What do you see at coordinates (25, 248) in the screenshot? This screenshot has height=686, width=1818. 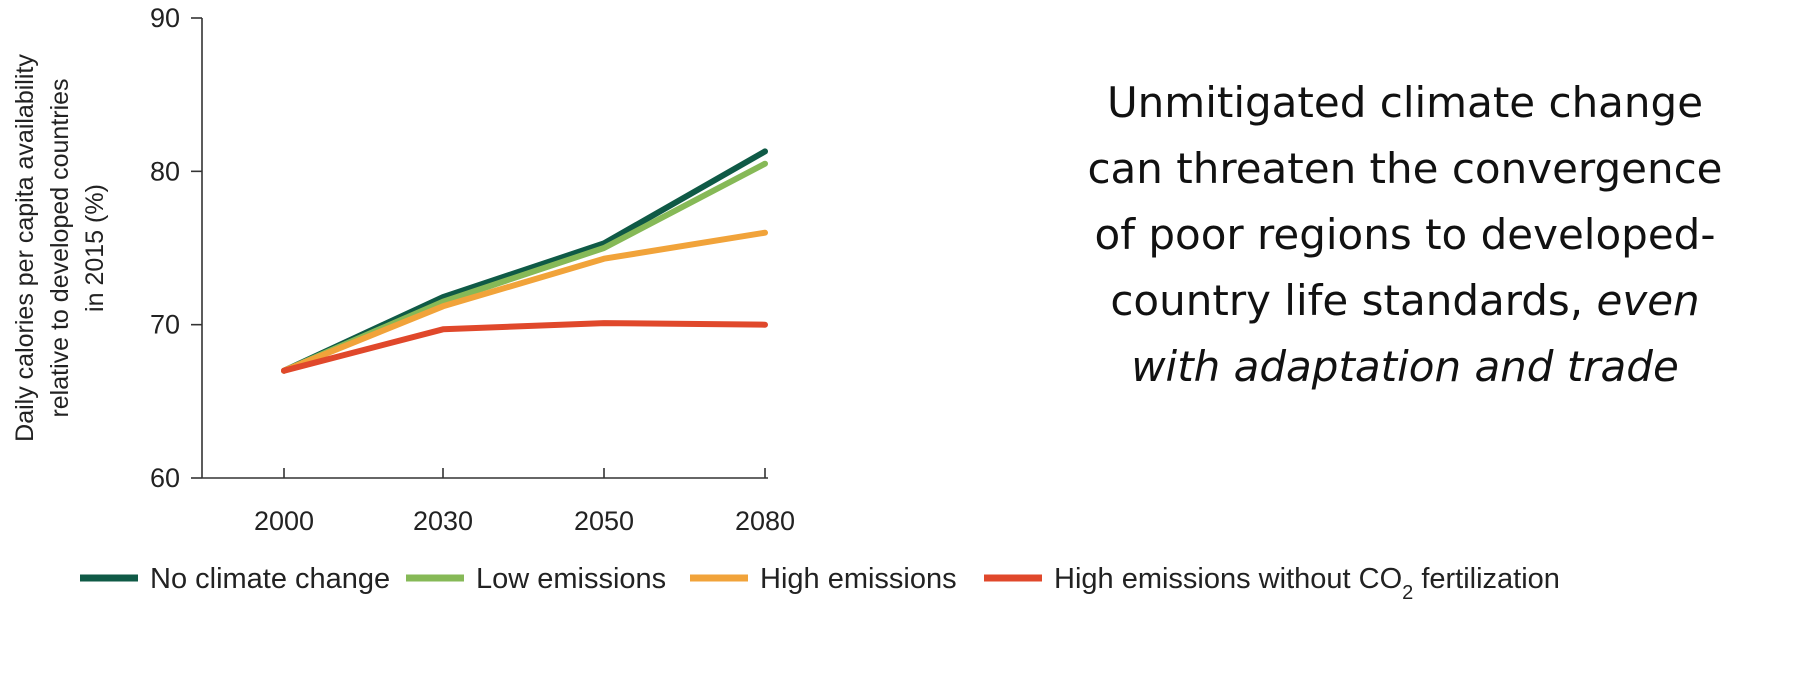 I see `y-axis-label-line: Daily calories per capita availability` at bounding box center [25, 248].